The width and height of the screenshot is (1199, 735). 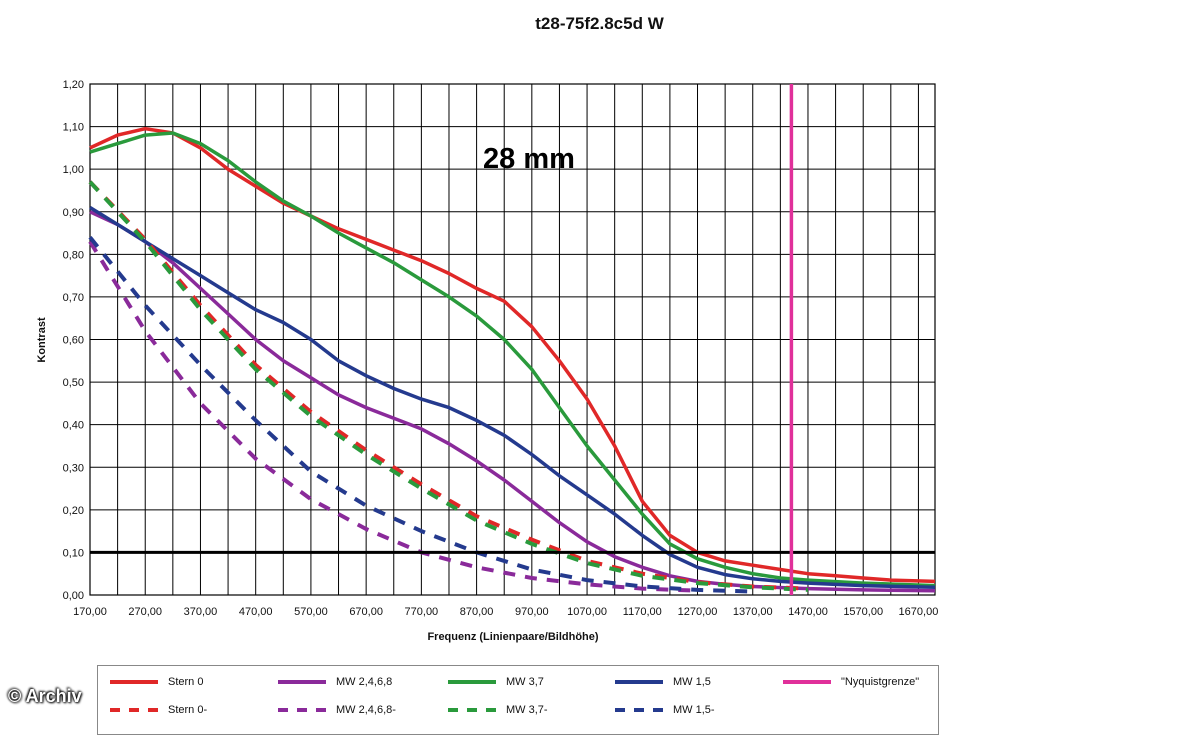 I want to click on y-tick-label: 0,00, so click(x=73, y=596).